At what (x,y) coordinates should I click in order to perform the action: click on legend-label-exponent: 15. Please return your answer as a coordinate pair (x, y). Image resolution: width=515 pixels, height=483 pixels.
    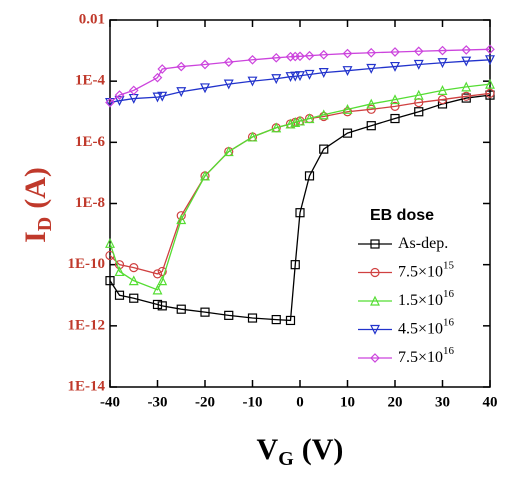
    Looking at the image, I should click on (449, 265).